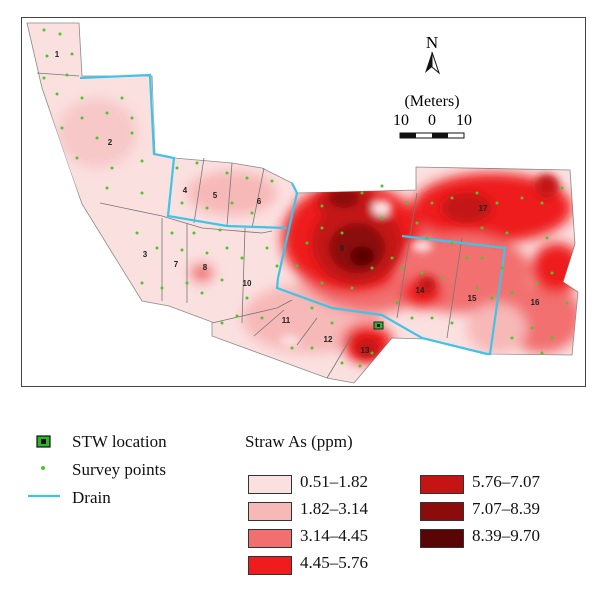 This screenshot has height=593, width=600. I want to click on legend-range-5: 5.76–7.07, so click(506, 481).